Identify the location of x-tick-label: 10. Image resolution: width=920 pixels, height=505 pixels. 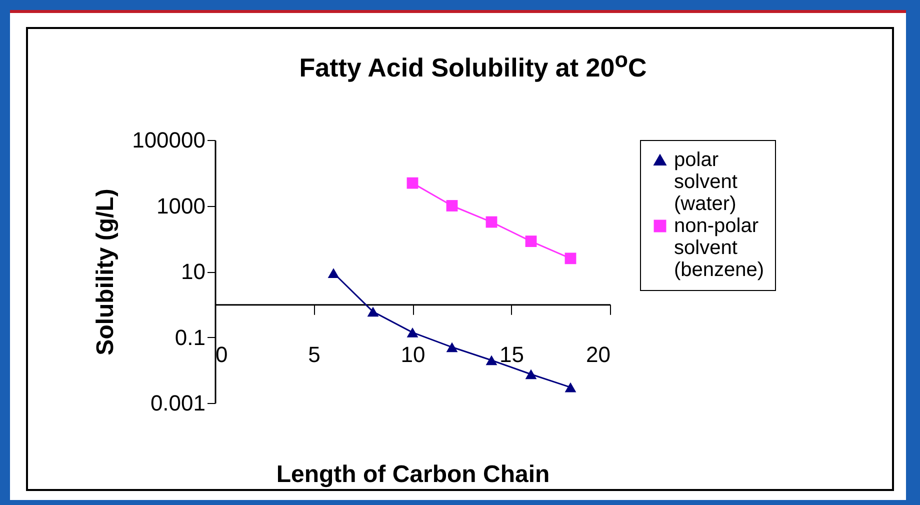
(413, 354).